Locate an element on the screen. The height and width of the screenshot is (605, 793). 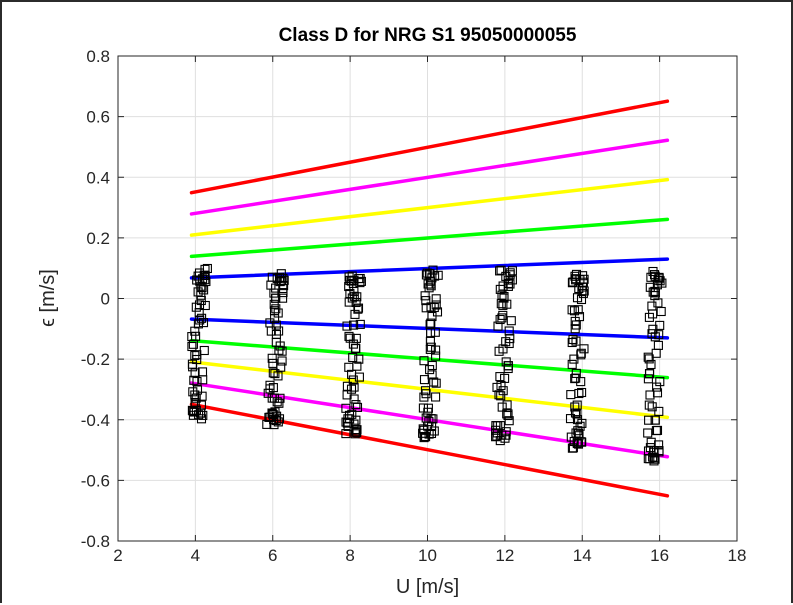
chart-title: Class D for NRG S1 95050000055 is located at coordinates (428, 35).